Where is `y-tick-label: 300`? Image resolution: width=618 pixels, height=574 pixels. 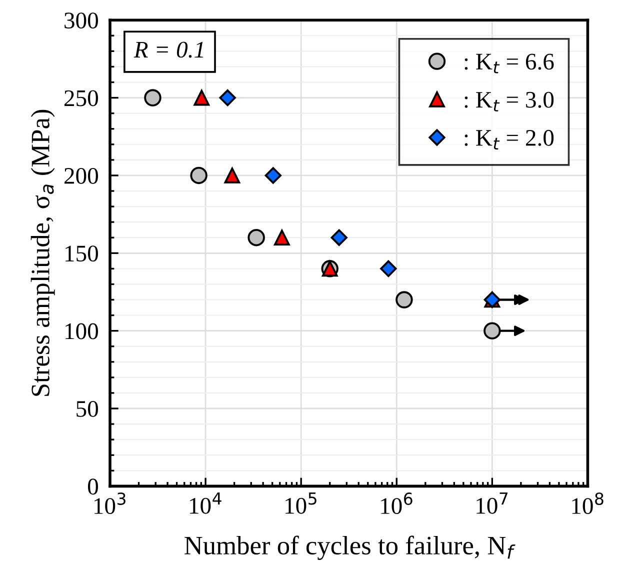
y-tick-label: 300 is located at coordinates (81, 20).